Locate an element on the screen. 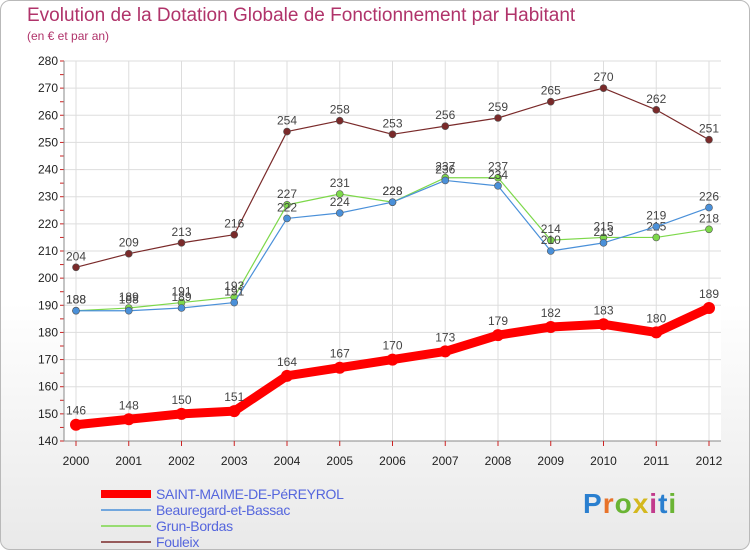 This screenshot has height=550, width=750. data-label: 254 is located at coordinates (287, 121).